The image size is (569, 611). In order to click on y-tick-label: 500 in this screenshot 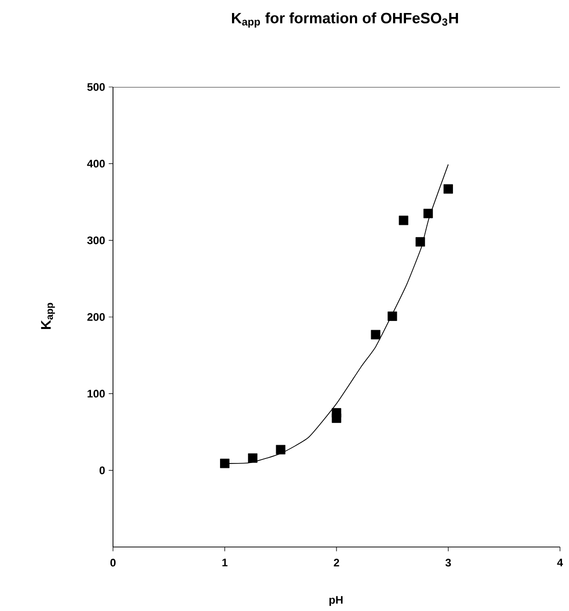, I will do `click(96, 87)`.